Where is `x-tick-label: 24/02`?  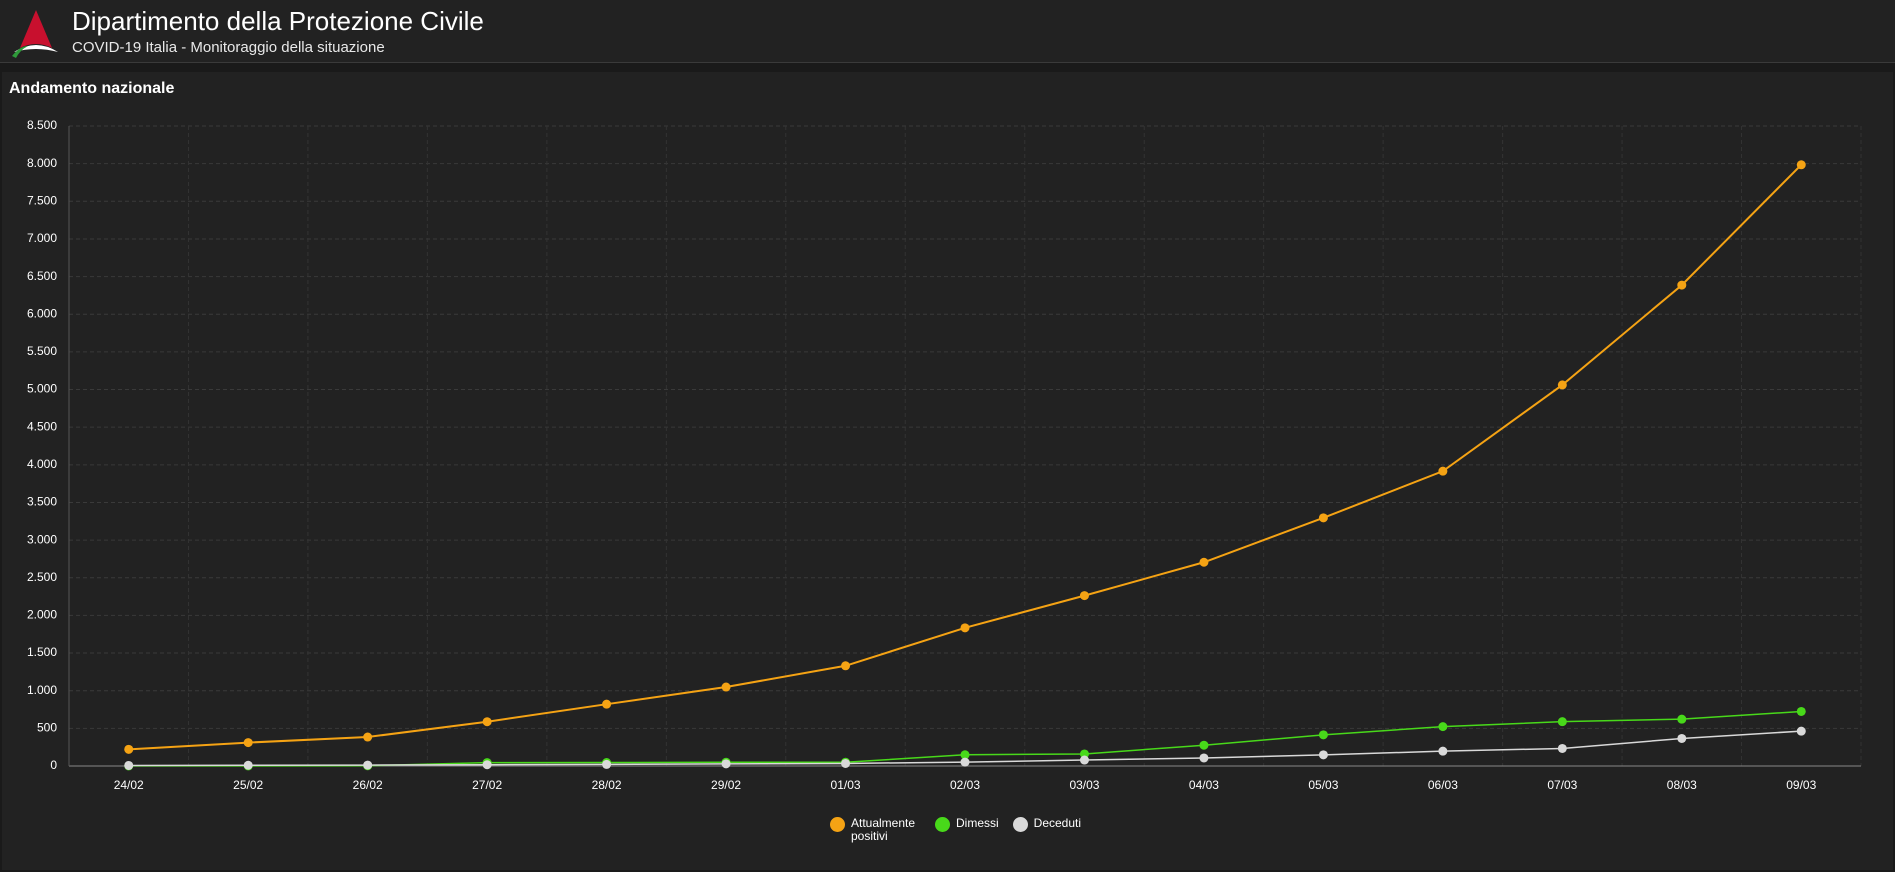
x-tick-label: 24/02 is located at coordinates (129, 785).